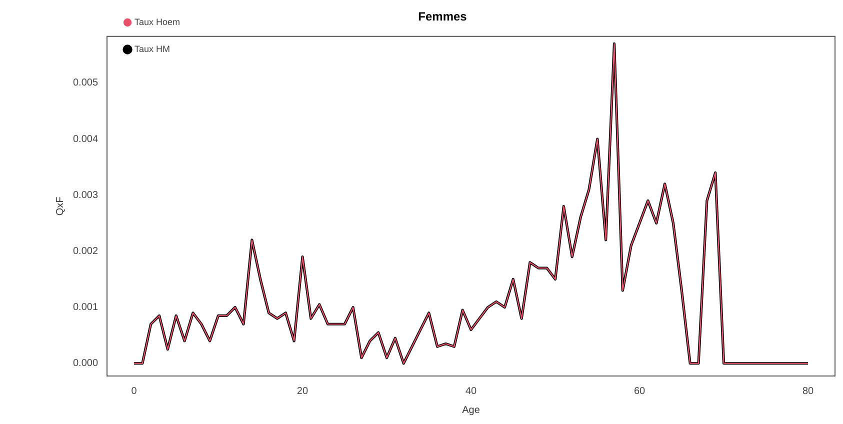 The image size is (843, 424). I want to click on x-tick-label: 80, so click(808, 391).